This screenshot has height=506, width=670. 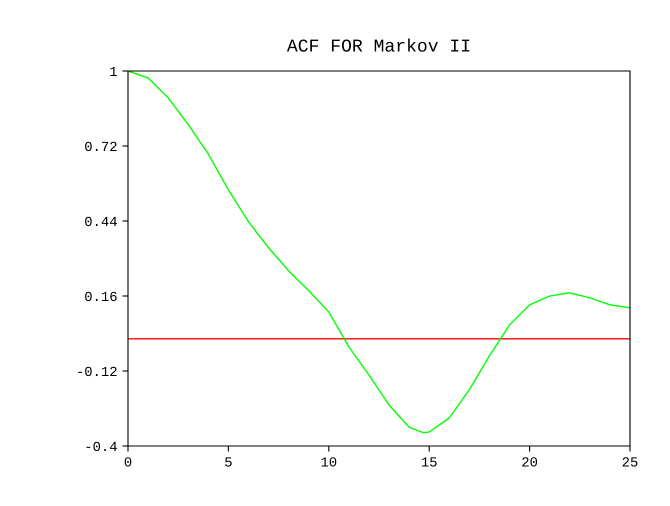 I want to click on y-tick-label: -0.12, so click(x=97, y=371).